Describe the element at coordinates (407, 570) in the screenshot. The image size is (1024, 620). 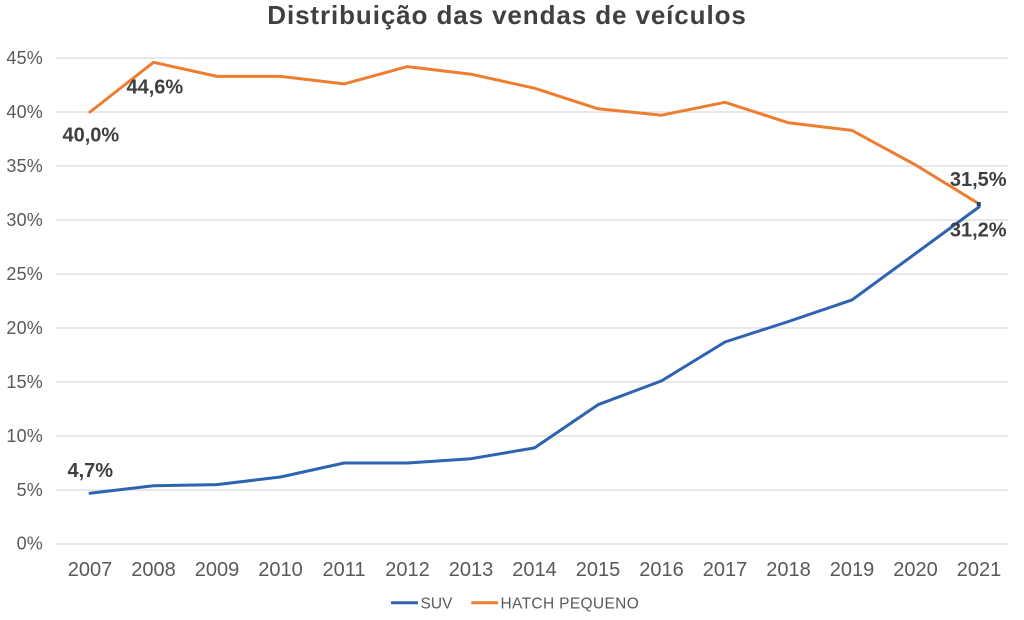
I see `svg-text: 2012` at that location.